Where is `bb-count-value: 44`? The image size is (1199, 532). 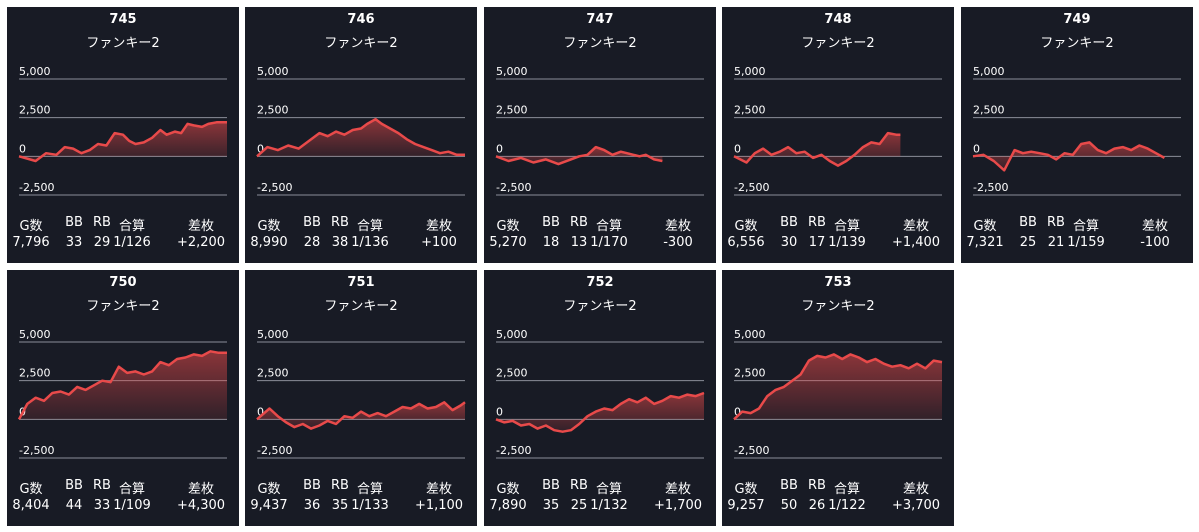 bb-count-value: 44 is located at coordinates (74, 505).